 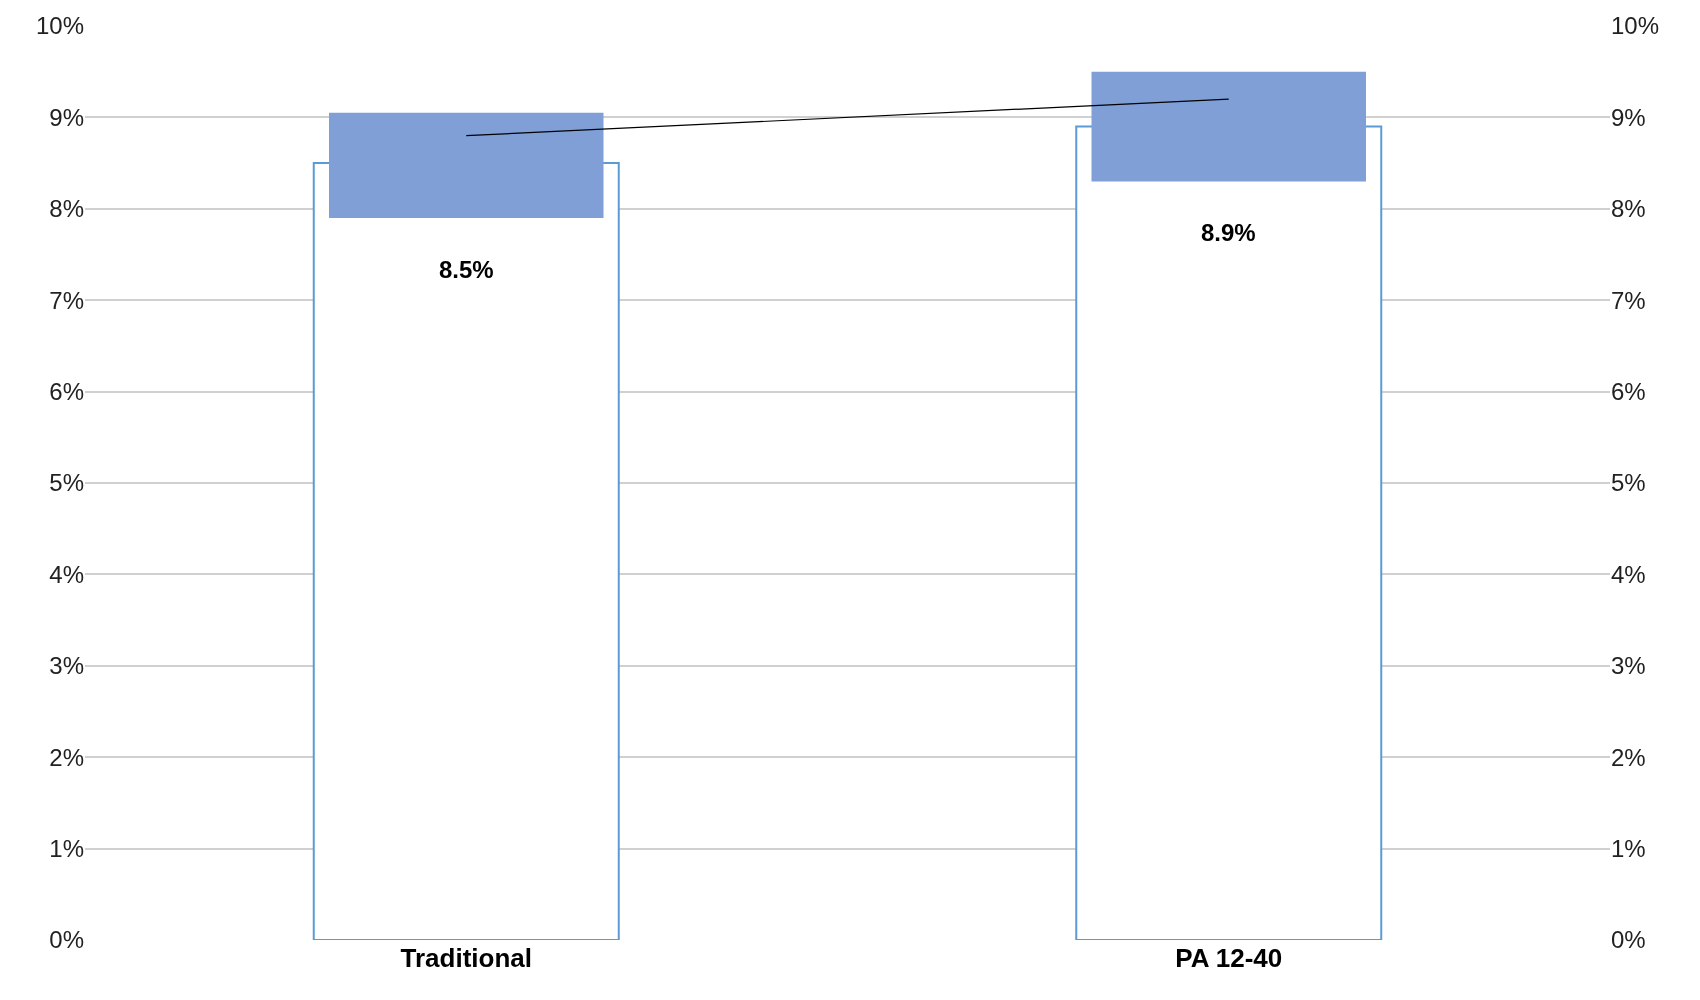 I want to click on y2-tick-label: 1%, so click(x=1628, y=848).